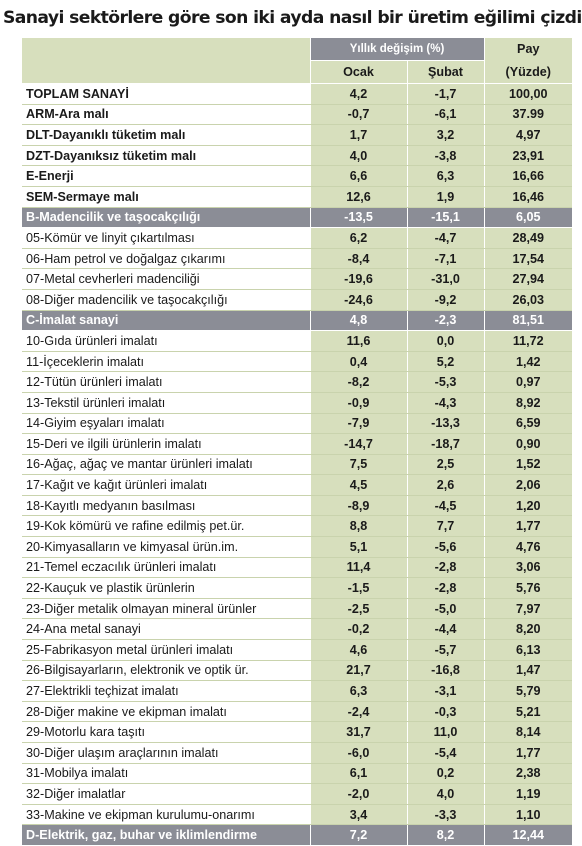 This screenshot has width=582, height=846. What do you see at coordinates (445, 94) in the screenshot?
I see `row-subat: -1,7` at bounding box center [445, 94].